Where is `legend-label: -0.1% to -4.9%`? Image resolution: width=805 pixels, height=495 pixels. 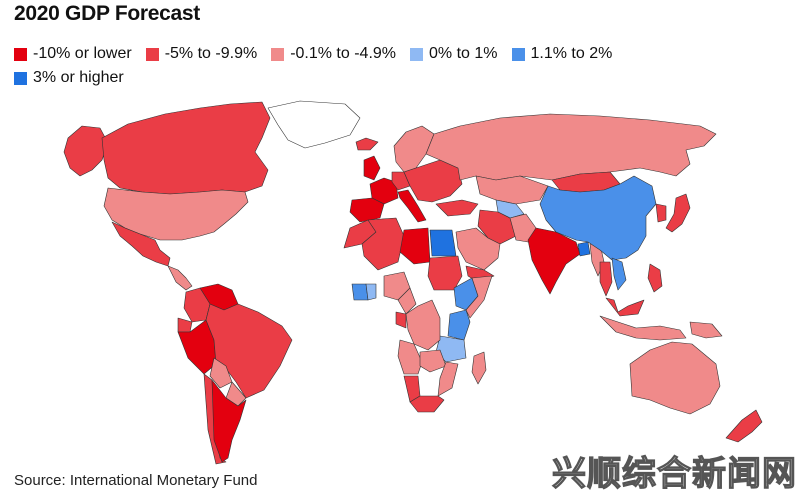
legend-label: -0.1% to -4.9% is located at coordinates (343, 53).